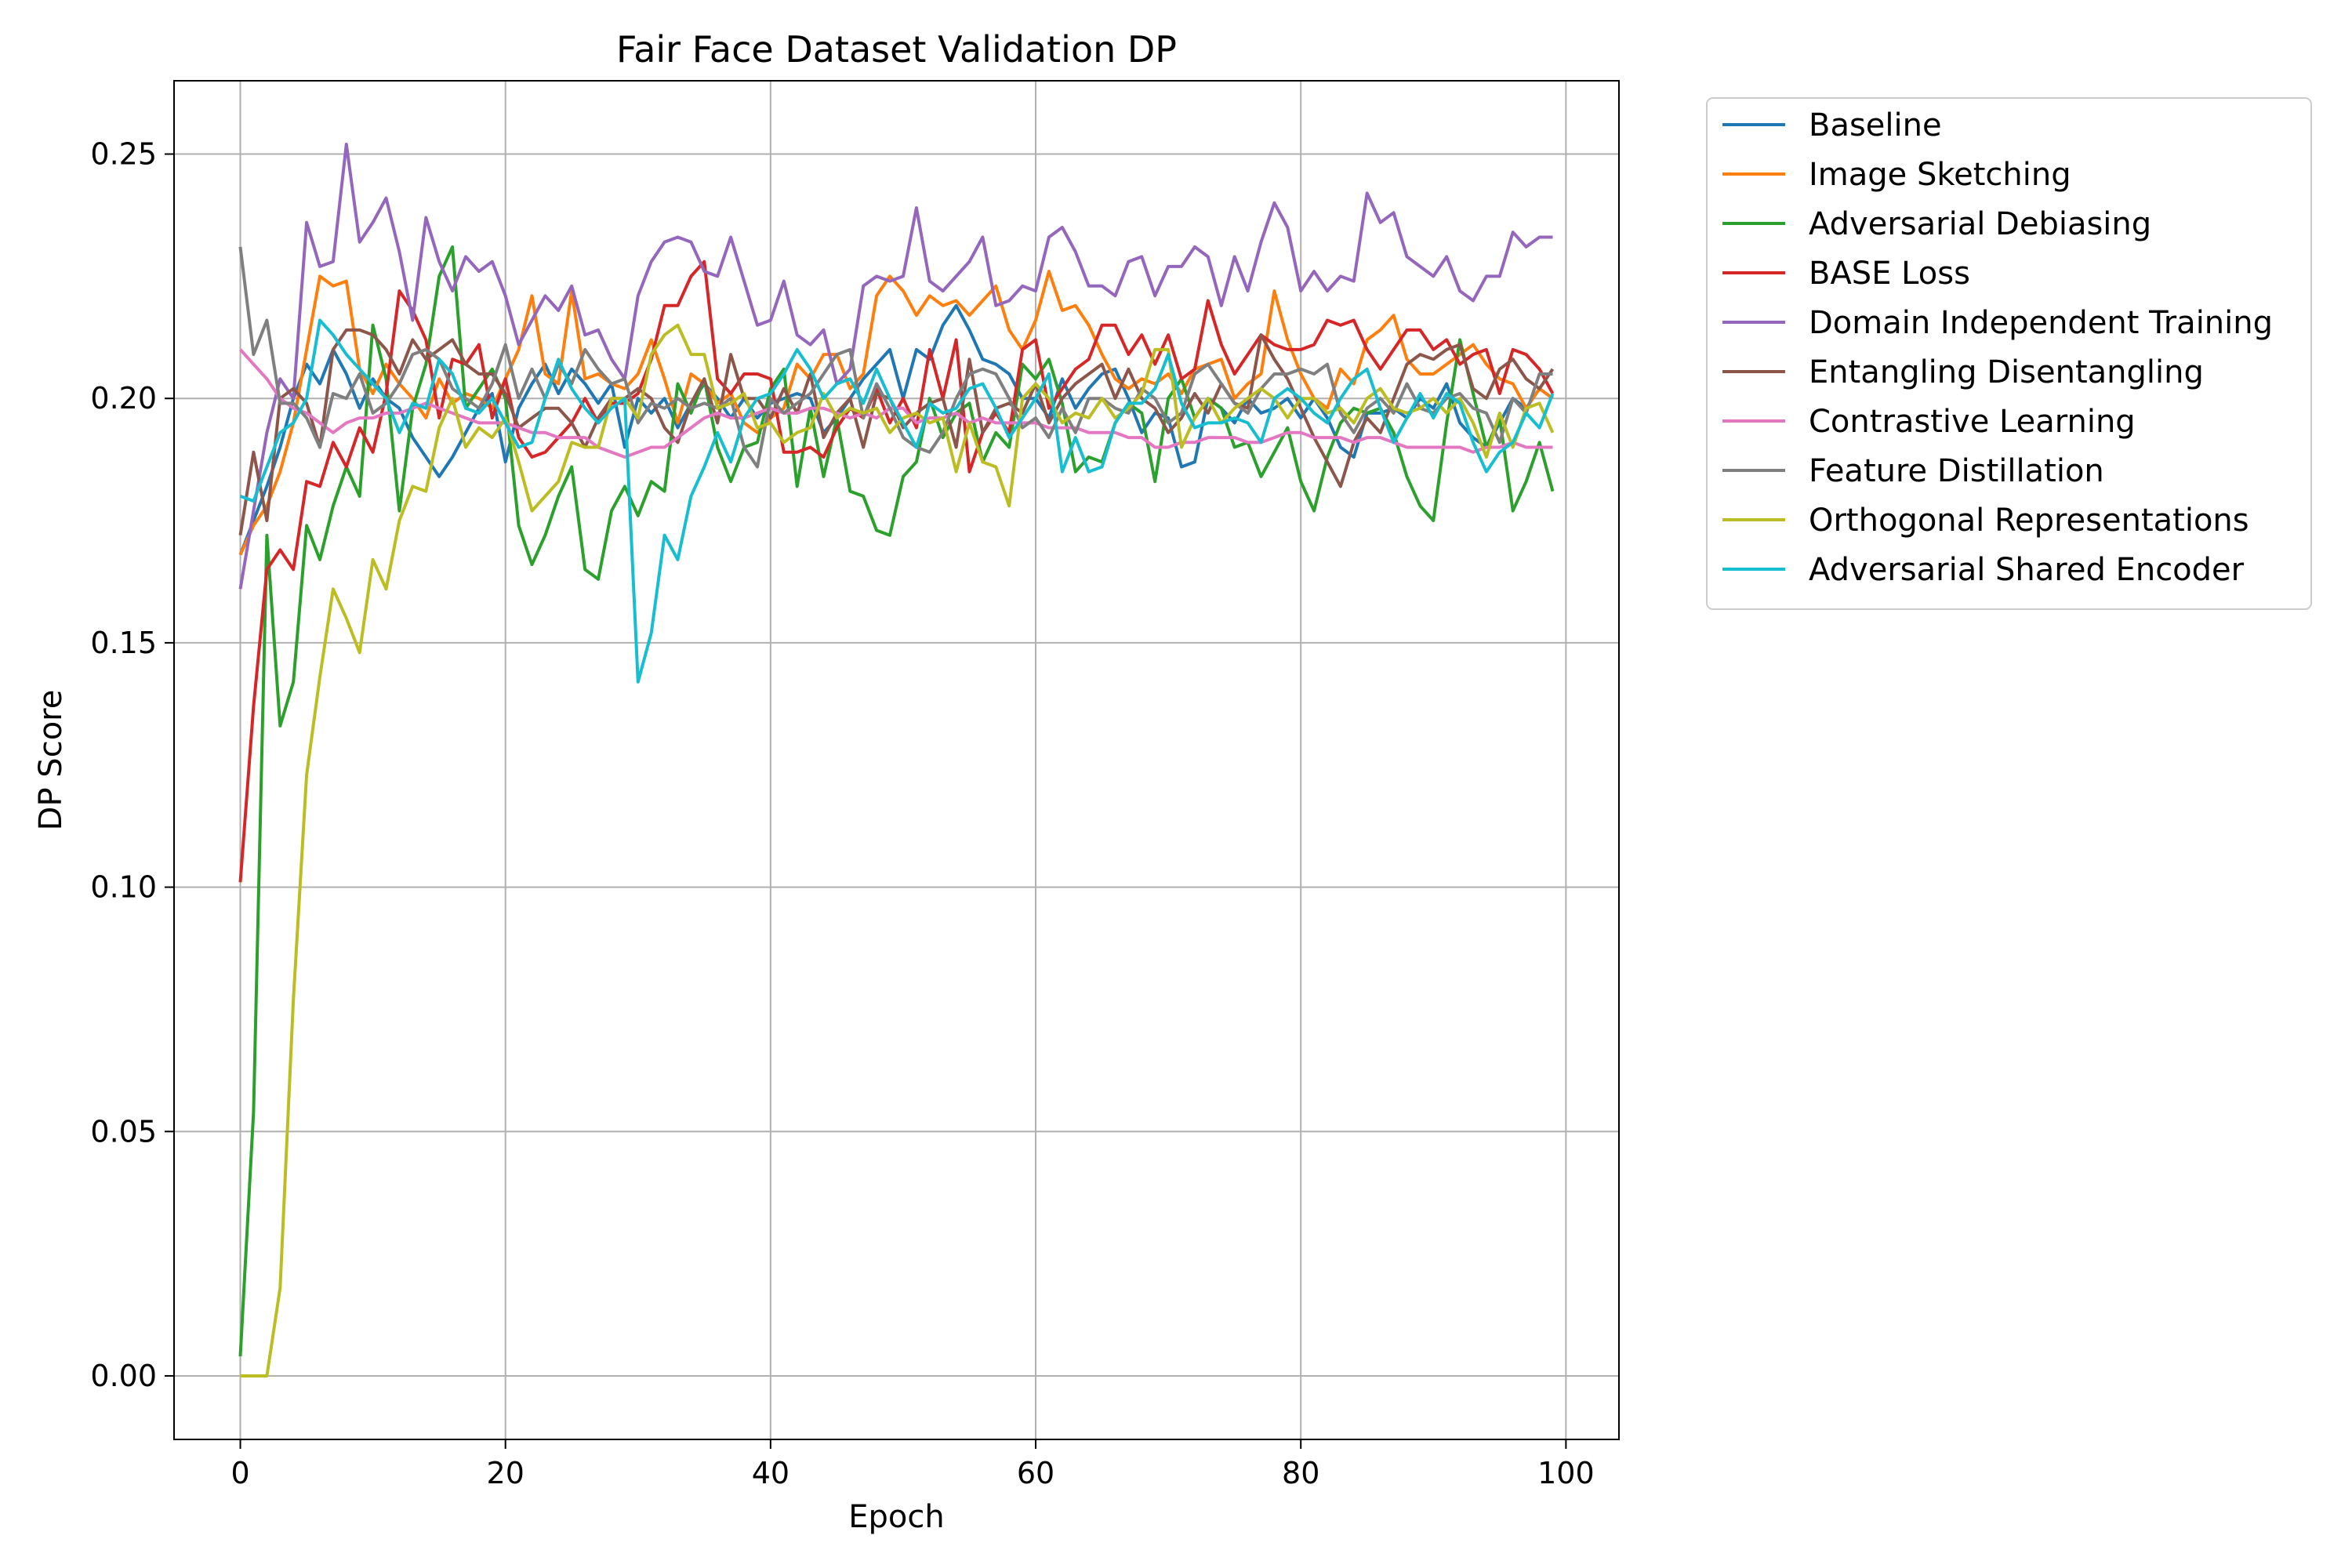 The width and height of the screenshot is (2352, 1568). I want to click on series-line-baseline, so click(896, 429).